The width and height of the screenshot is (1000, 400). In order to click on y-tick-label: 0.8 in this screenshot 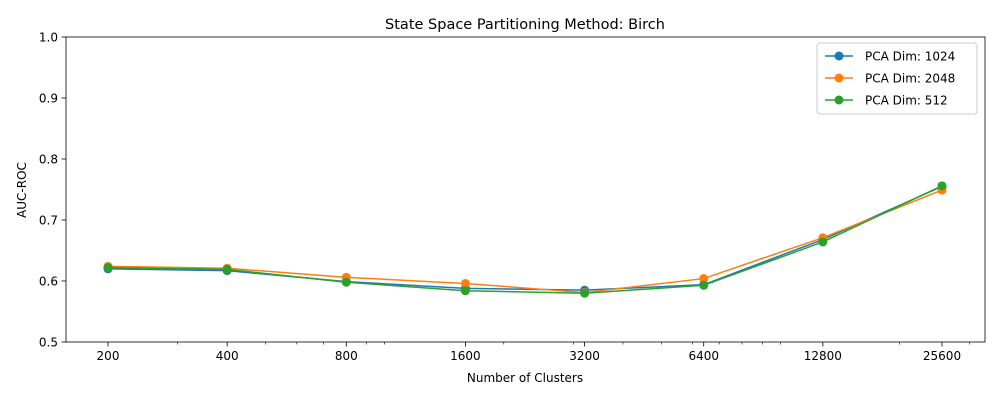, I will do `click(48, 159)`.